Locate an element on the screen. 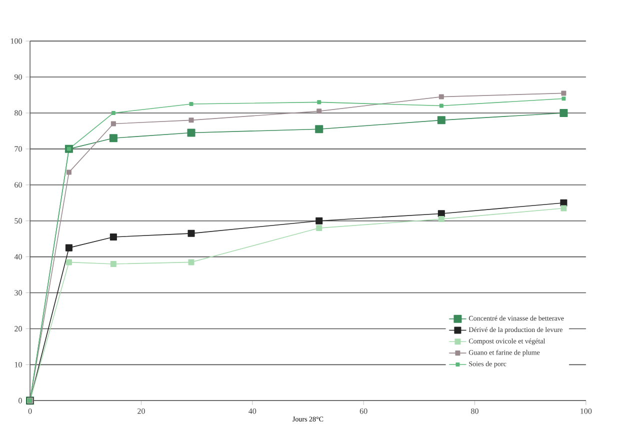 The height and width of the screenshot is (437, 635). x-tick-label: 20 is located at coordinates (141, 411).